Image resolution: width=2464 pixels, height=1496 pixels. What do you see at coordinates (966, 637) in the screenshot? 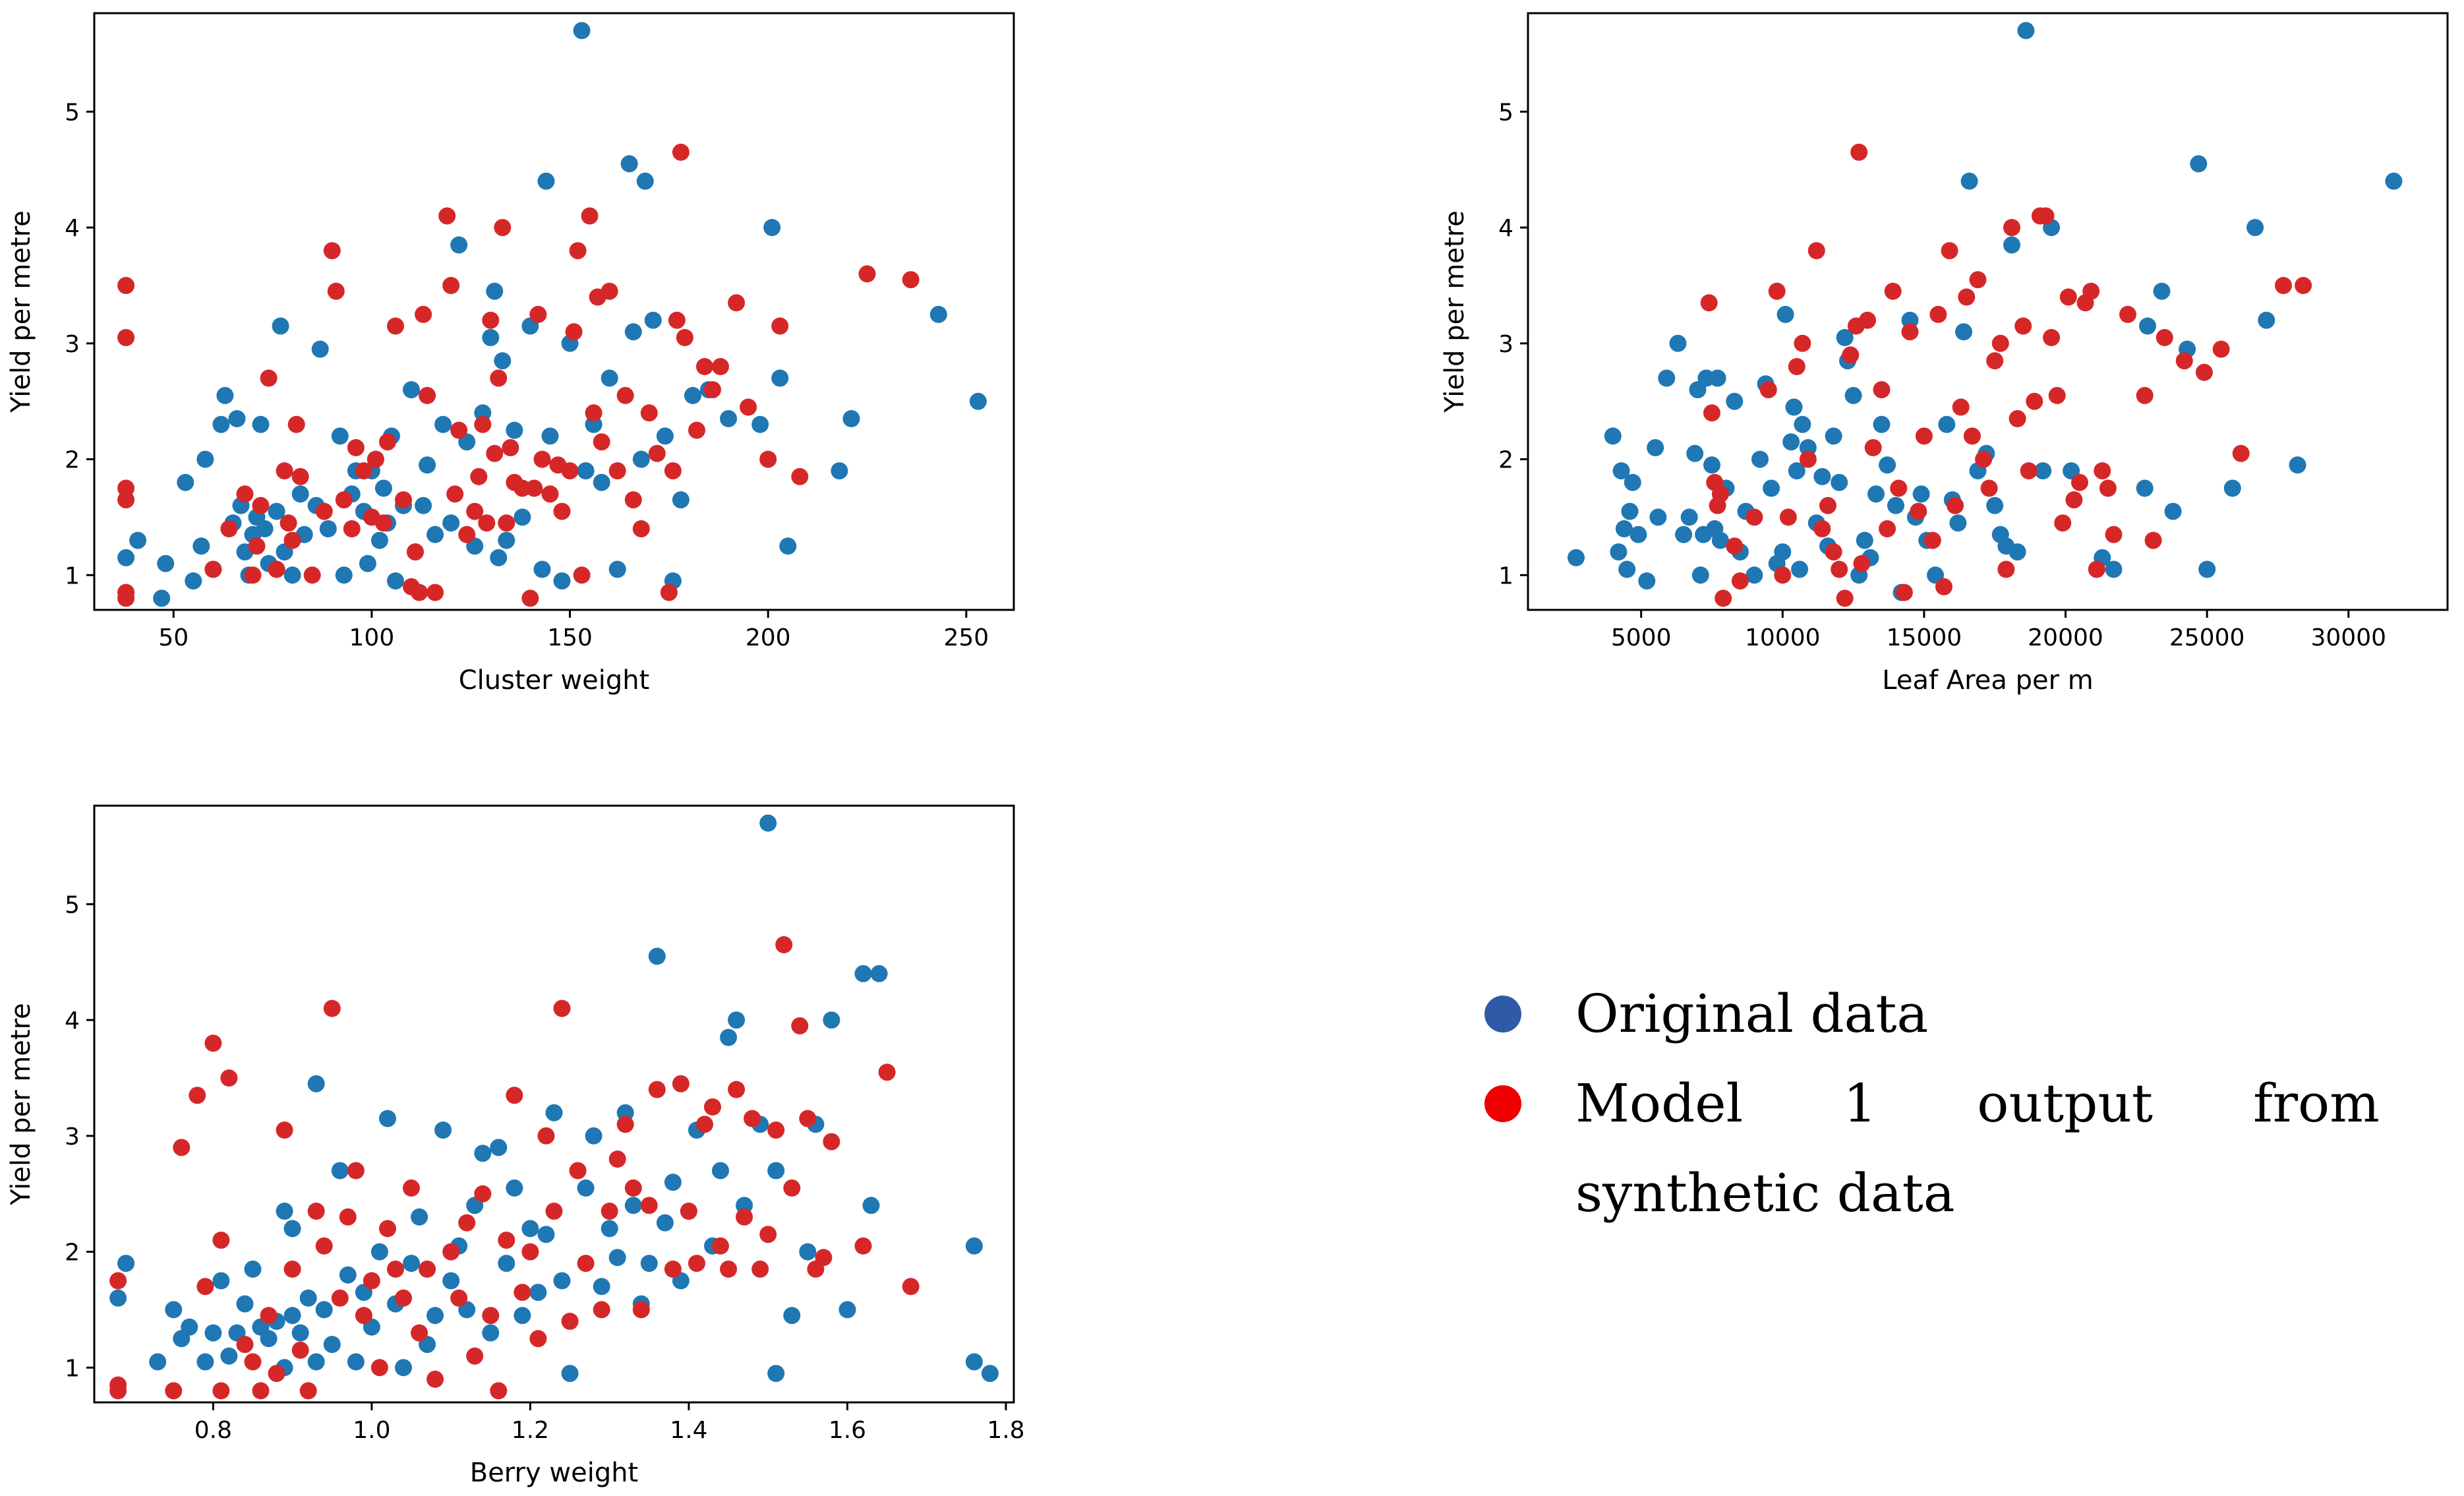
I see `x-tick-label: 250` at bounding box center [966, 637].